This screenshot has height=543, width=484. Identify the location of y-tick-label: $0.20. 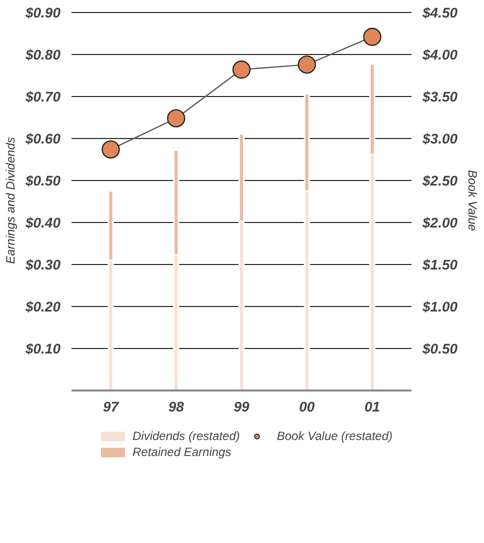
(42, 306).